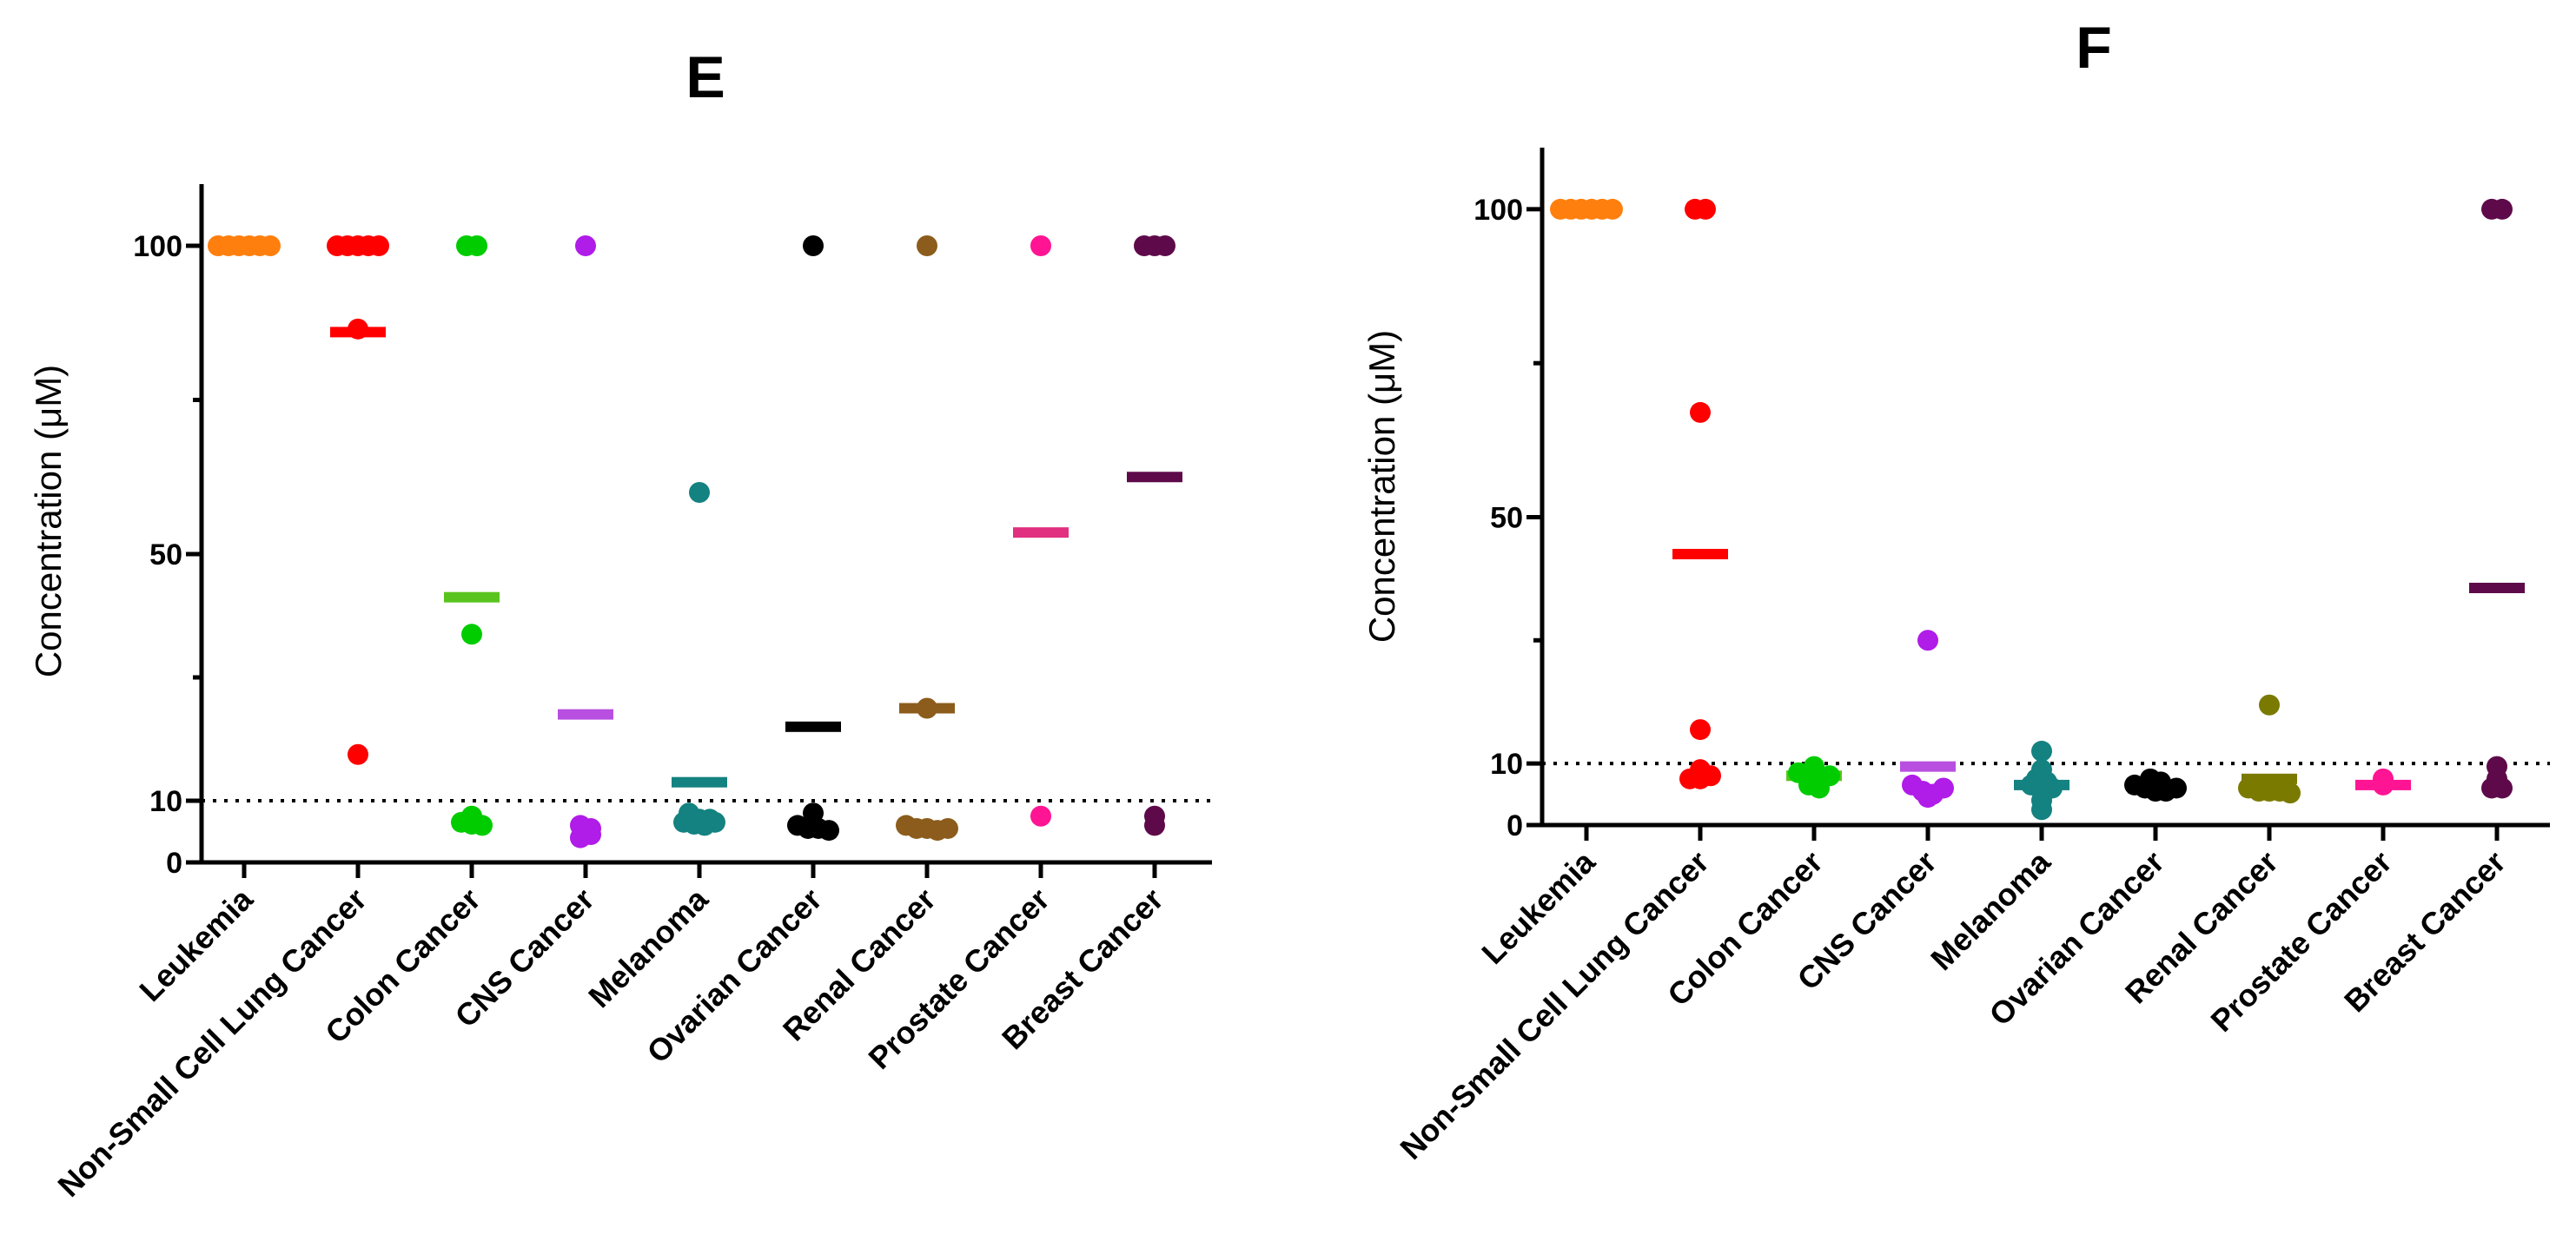 The height and width of the screenshot is (1248, 2576). Describe the element at coordinates (705, 77) in the screenshot. I see `panel-title: E` at that location.